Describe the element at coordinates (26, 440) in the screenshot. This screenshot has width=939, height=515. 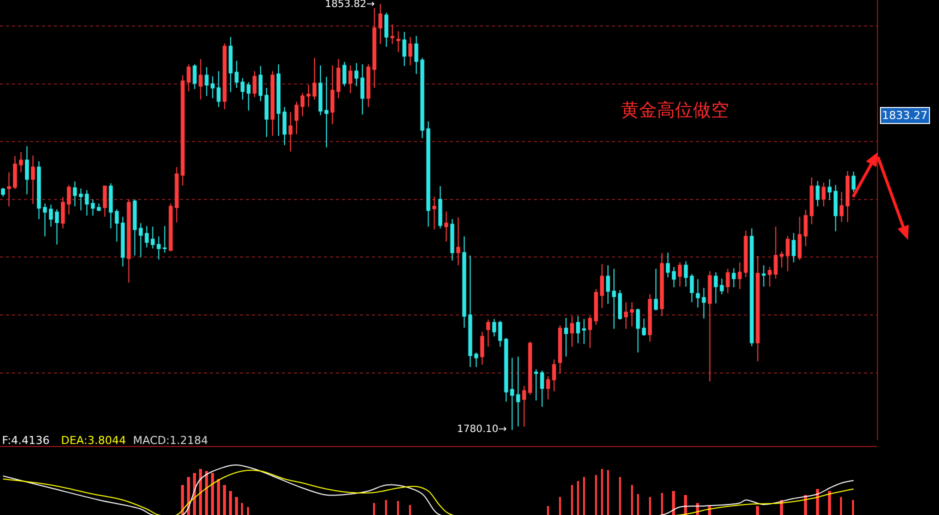
I see `text: F:4.4136` at that location.